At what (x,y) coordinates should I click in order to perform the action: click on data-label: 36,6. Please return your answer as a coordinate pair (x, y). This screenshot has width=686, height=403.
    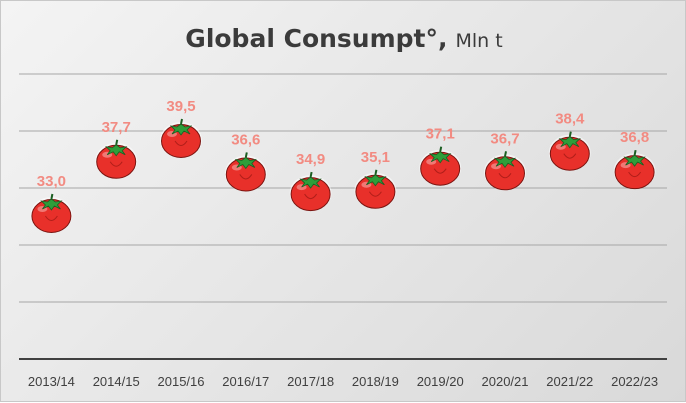
    Looking at the image, I should click on (245, 139).